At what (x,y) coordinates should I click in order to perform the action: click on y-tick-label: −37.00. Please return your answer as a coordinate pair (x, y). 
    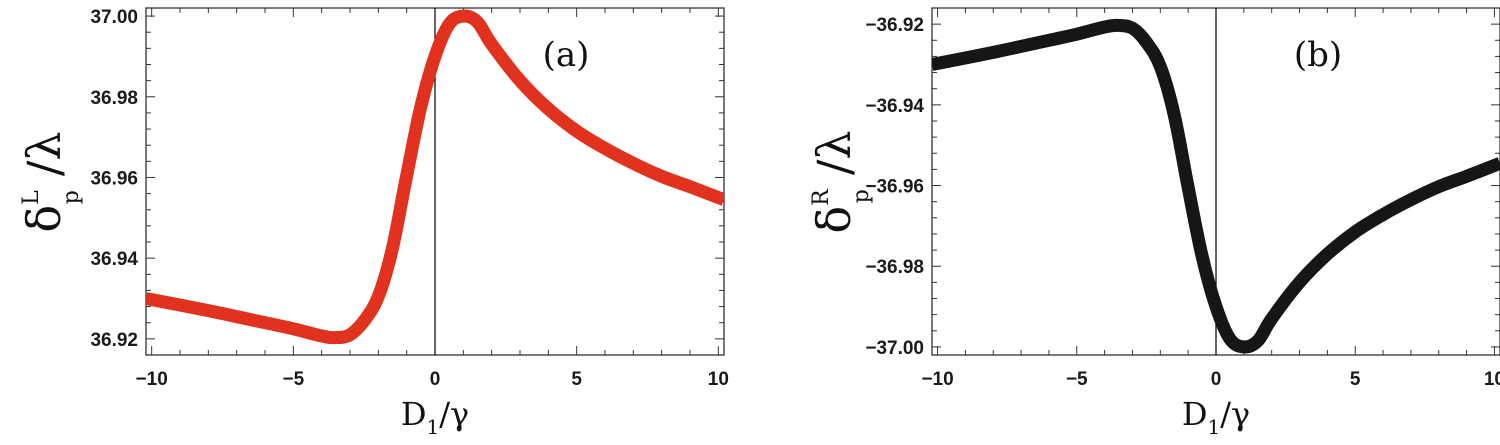
    Looking at the image, I should click on (894, 348).